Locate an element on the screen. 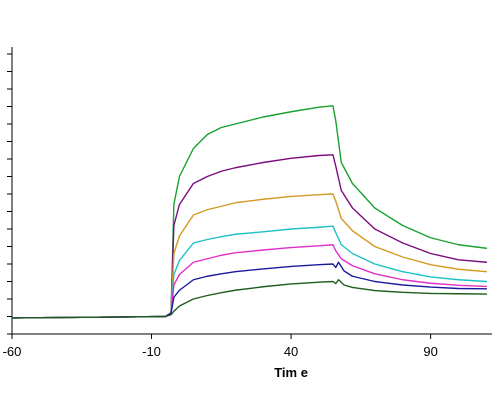 The width and height of the screenshot is (495, 400). x-tick-label-2: 40 is located at coordinates (291, 351).